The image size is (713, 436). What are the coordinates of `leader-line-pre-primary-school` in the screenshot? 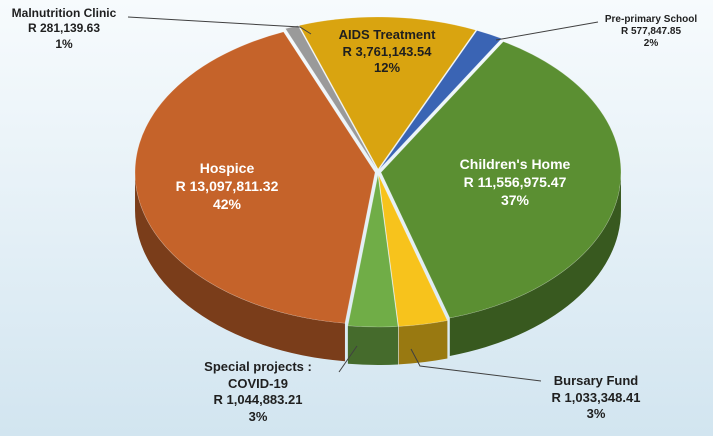 It's located at (547, 31).